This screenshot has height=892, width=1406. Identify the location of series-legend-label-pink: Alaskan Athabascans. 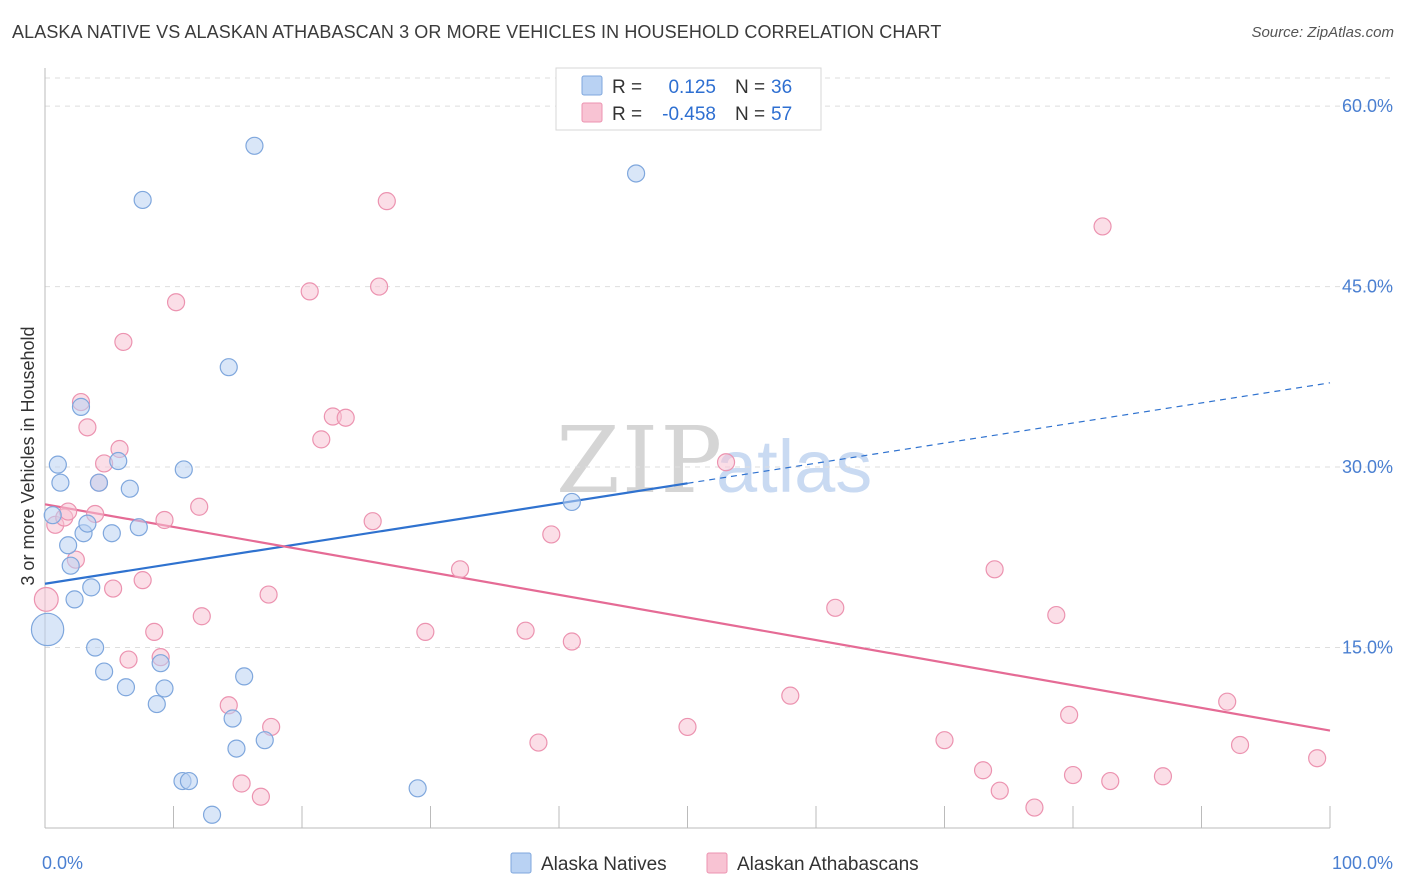
(828, 864).